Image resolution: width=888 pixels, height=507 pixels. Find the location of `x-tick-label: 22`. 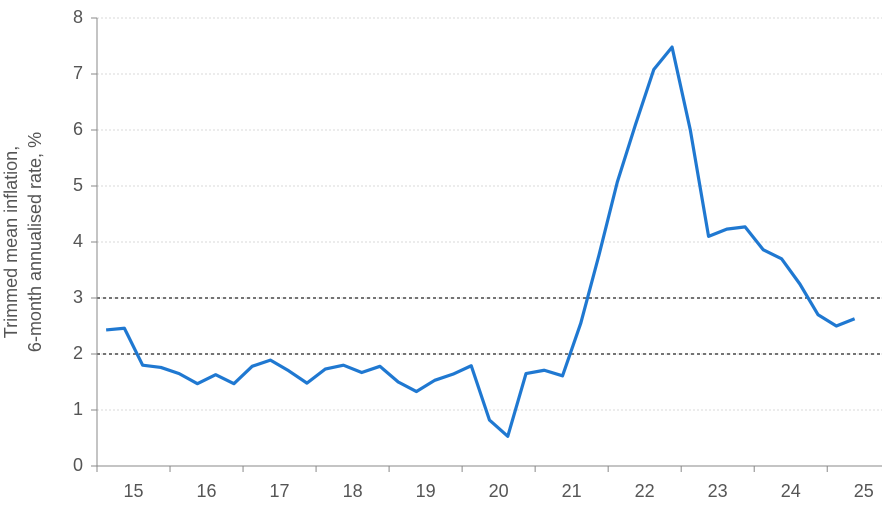

x-tick-label: 22 is located at coordinates (645, 491).